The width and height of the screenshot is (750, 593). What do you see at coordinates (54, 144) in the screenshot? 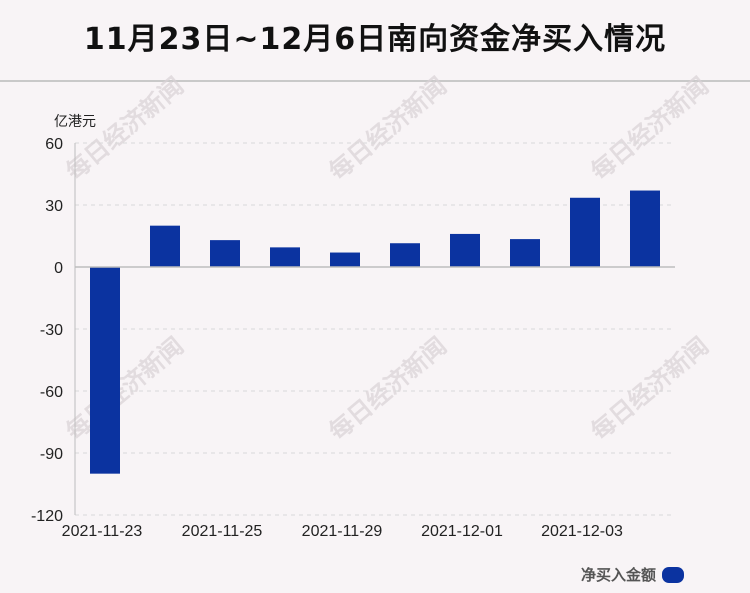
I see `y-tick-label: 60` at bounding box center [54, 144].